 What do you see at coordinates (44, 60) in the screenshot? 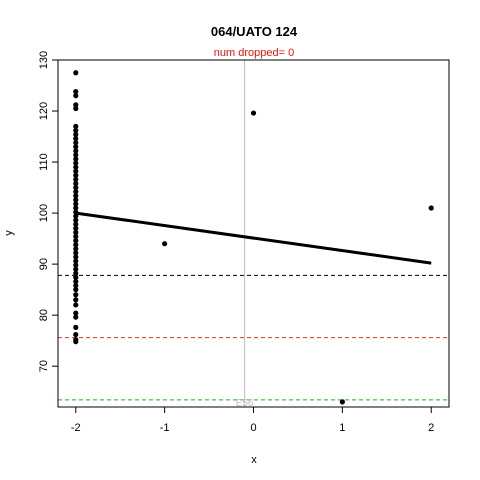
I see `y-tick-label: 130` at bounding box center [44, 60].